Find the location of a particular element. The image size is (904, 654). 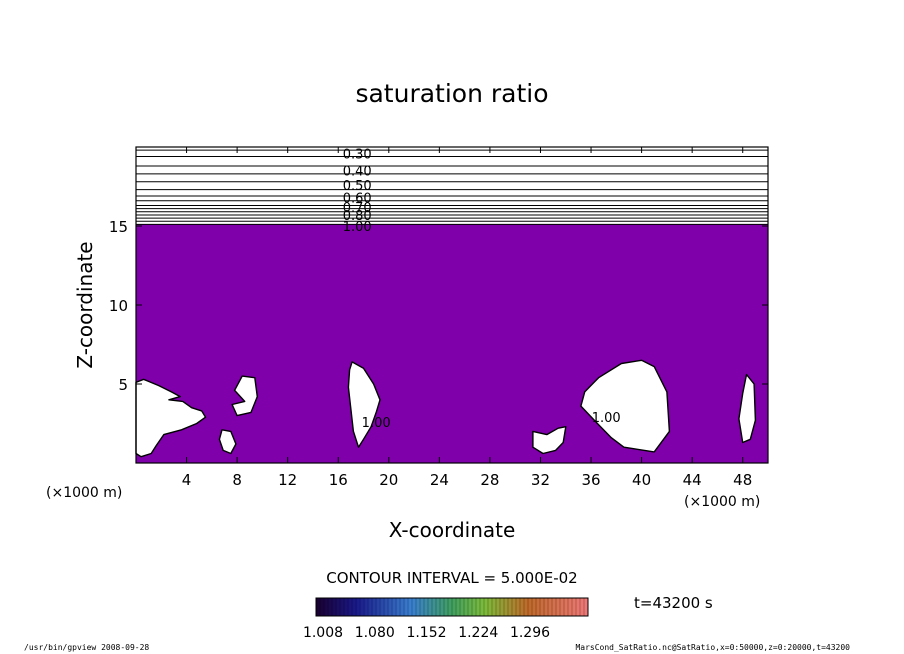

contour-label-7: 1.00 is located at coordinates (376, 423).